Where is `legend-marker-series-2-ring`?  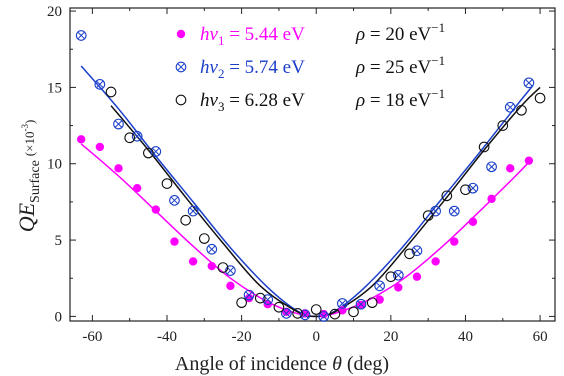
legend-marker-series-2-ring is located at coordinates (181, 67).